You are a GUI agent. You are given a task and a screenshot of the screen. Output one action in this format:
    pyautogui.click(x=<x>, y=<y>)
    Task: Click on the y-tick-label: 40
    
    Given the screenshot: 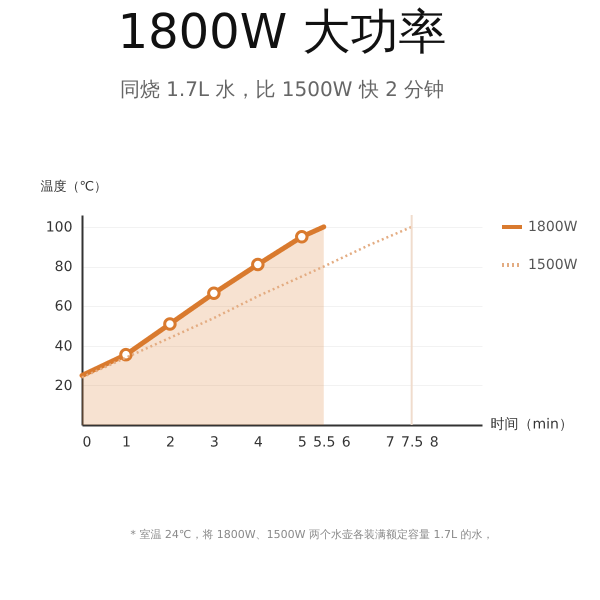 What is the action you would take?
    pyautogui.click(x=63, y=346)
    